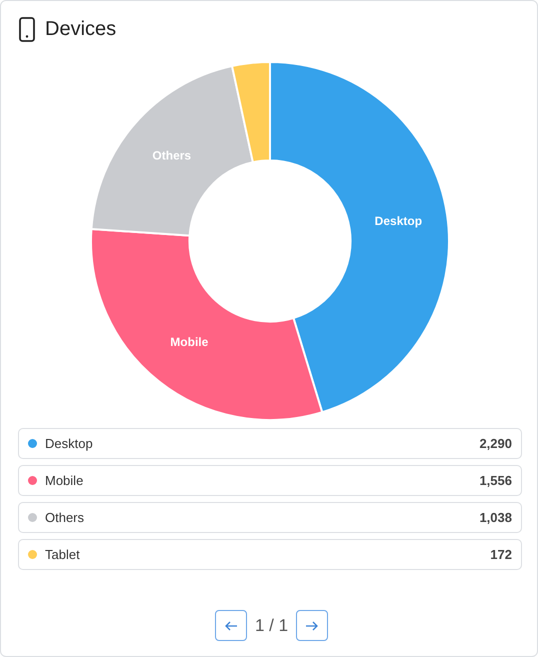  I want to click on legend-label: Others, so click(65, 517).